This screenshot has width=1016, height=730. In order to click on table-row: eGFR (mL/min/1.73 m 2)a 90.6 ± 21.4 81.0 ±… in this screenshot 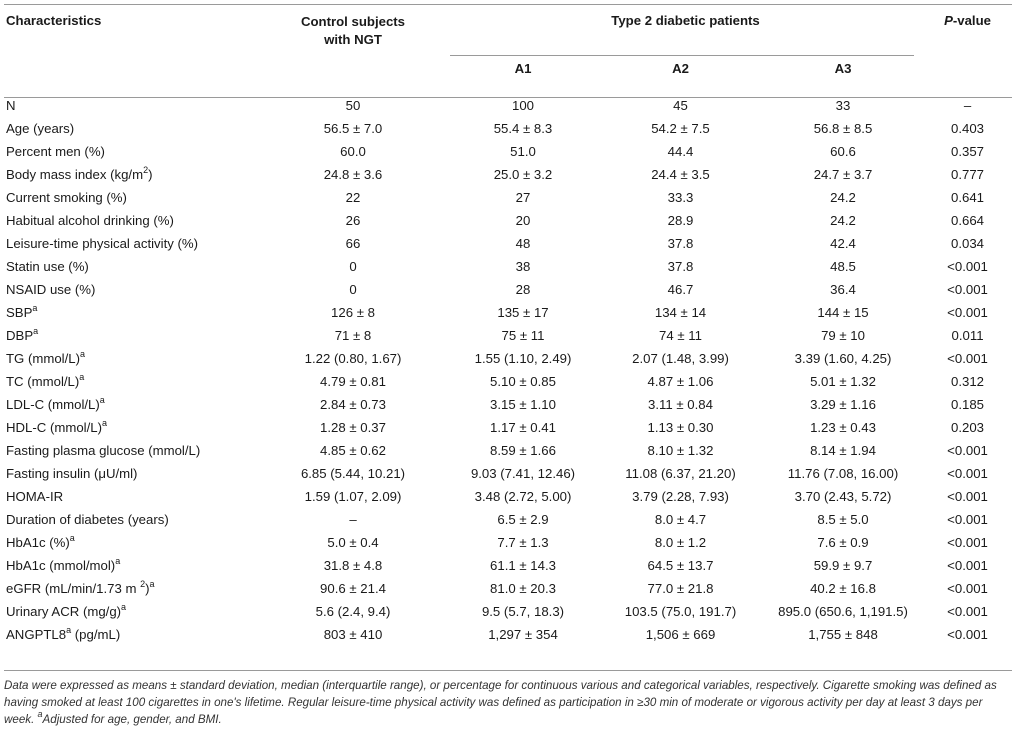, I will do `click(508, 588)`.